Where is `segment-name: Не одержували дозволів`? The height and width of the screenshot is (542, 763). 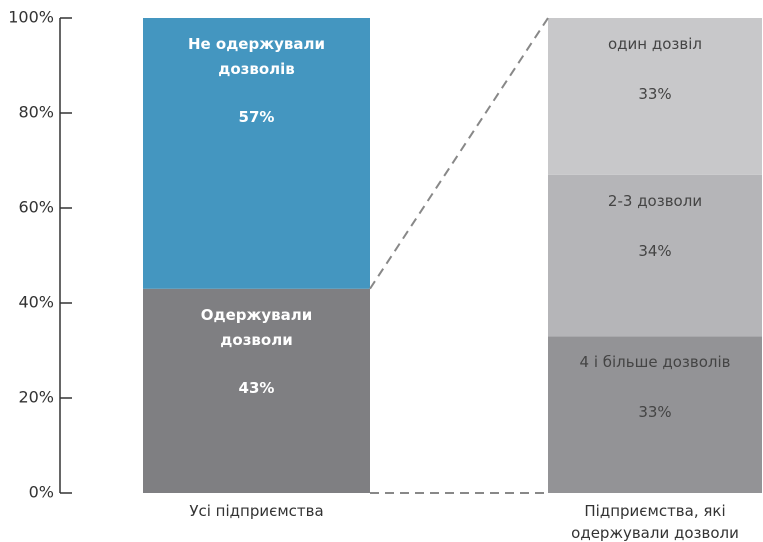 segment-name: Не одержували дозволів is located at coordinates (256, 56).